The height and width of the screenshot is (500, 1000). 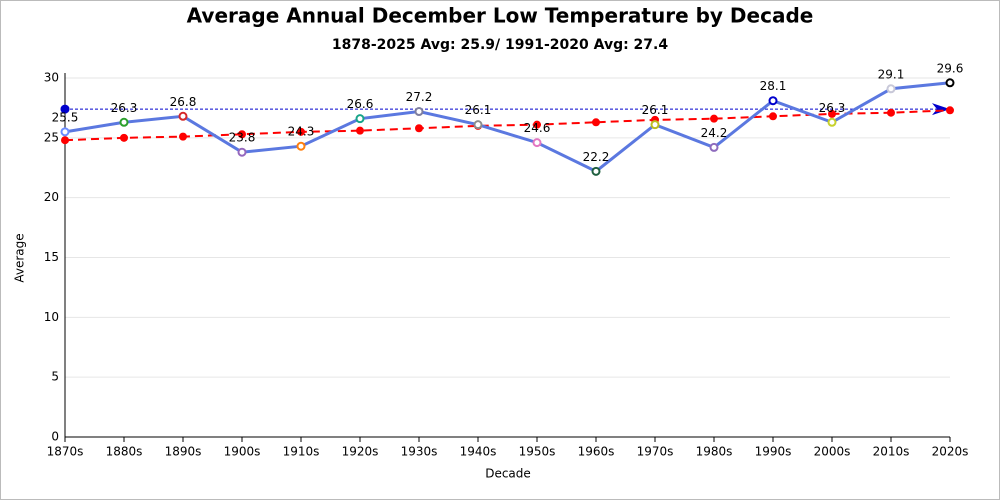 What do you see at coordinates (51, 78) in the screenshot?
I see `y-tick-label: 30` at bounding box center [51, 78].